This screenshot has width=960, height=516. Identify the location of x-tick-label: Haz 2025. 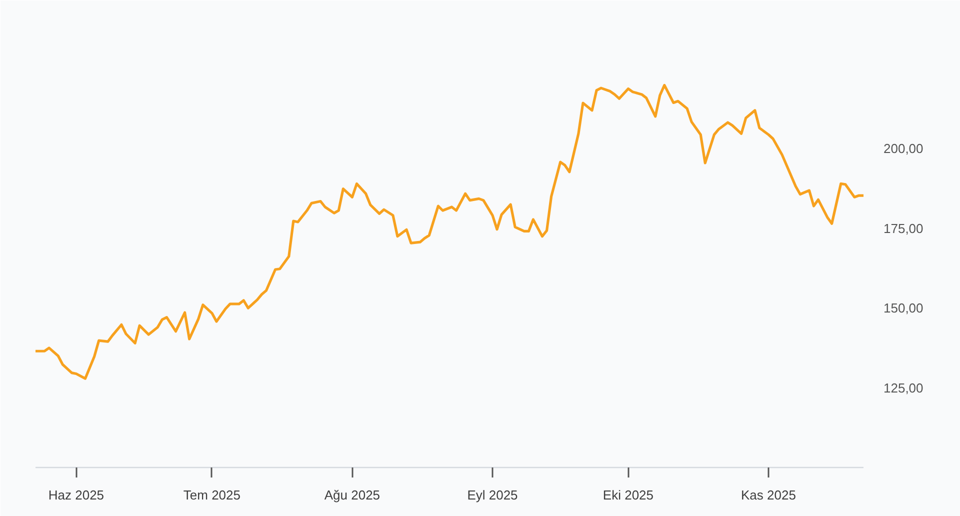
(76, 495).